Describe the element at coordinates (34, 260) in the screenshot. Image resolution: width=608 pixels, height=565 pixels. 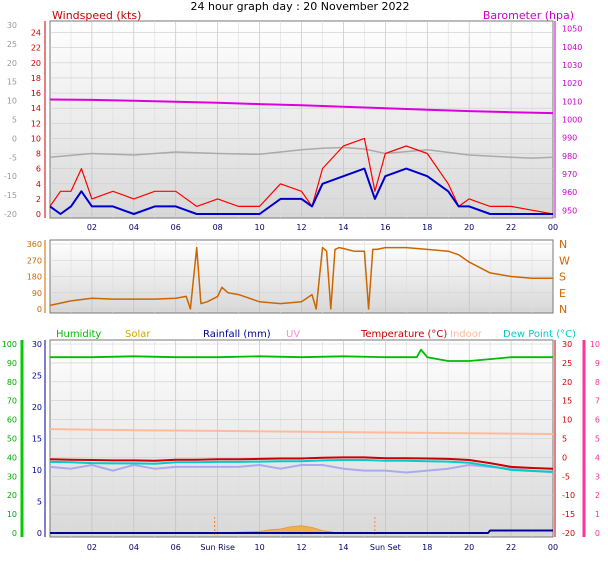
I see `direction-tick-label: 270` at that location.